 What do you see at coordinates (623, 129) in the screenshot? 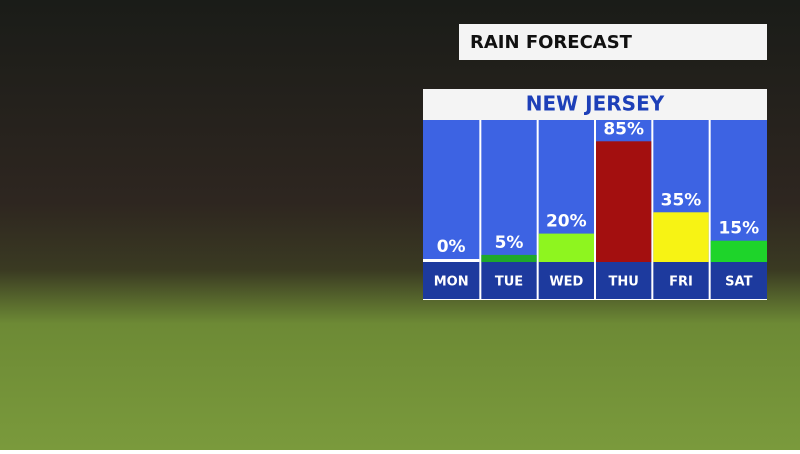
I see `value-label: 85%` at bounding box center [623, 129].